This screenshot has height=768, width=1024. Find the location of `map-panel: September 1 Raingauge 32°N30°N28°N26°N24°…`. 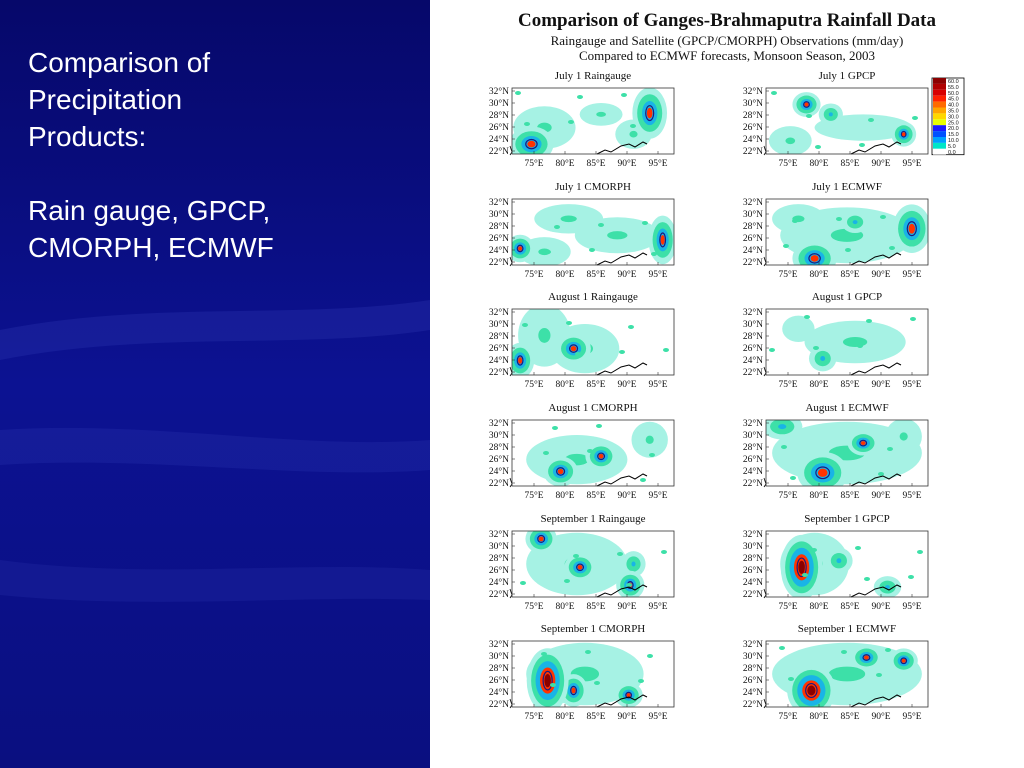

map-panel: September 1 Raingauge 32°N30°N28°N26°N24°… is located at coordinates (582, 562).